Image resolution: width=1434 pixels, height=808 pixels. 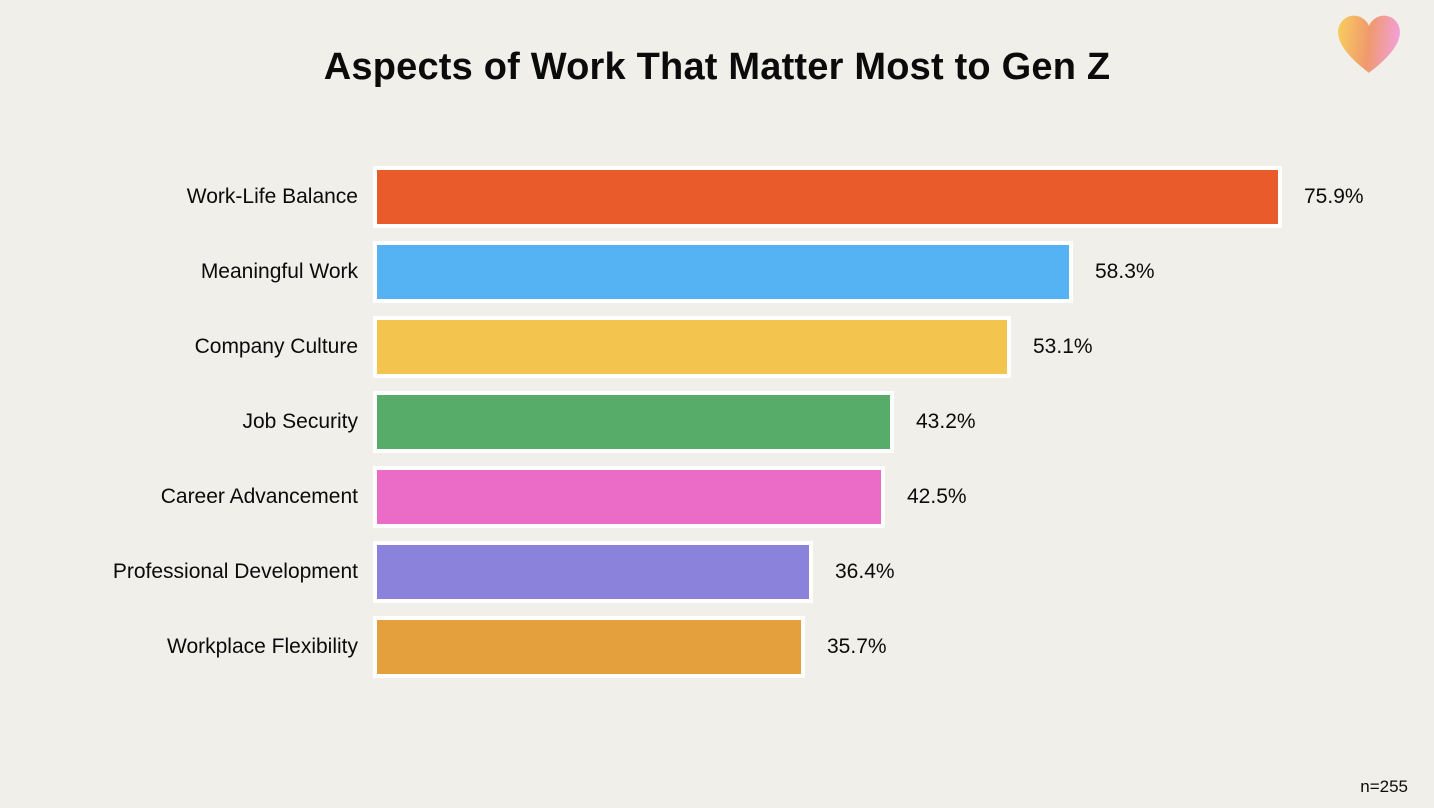 What do you see at coordinates (857, 646) in the screenshot?
I see `bar-value-label: 35.7%` at bounding box center [857, 646].